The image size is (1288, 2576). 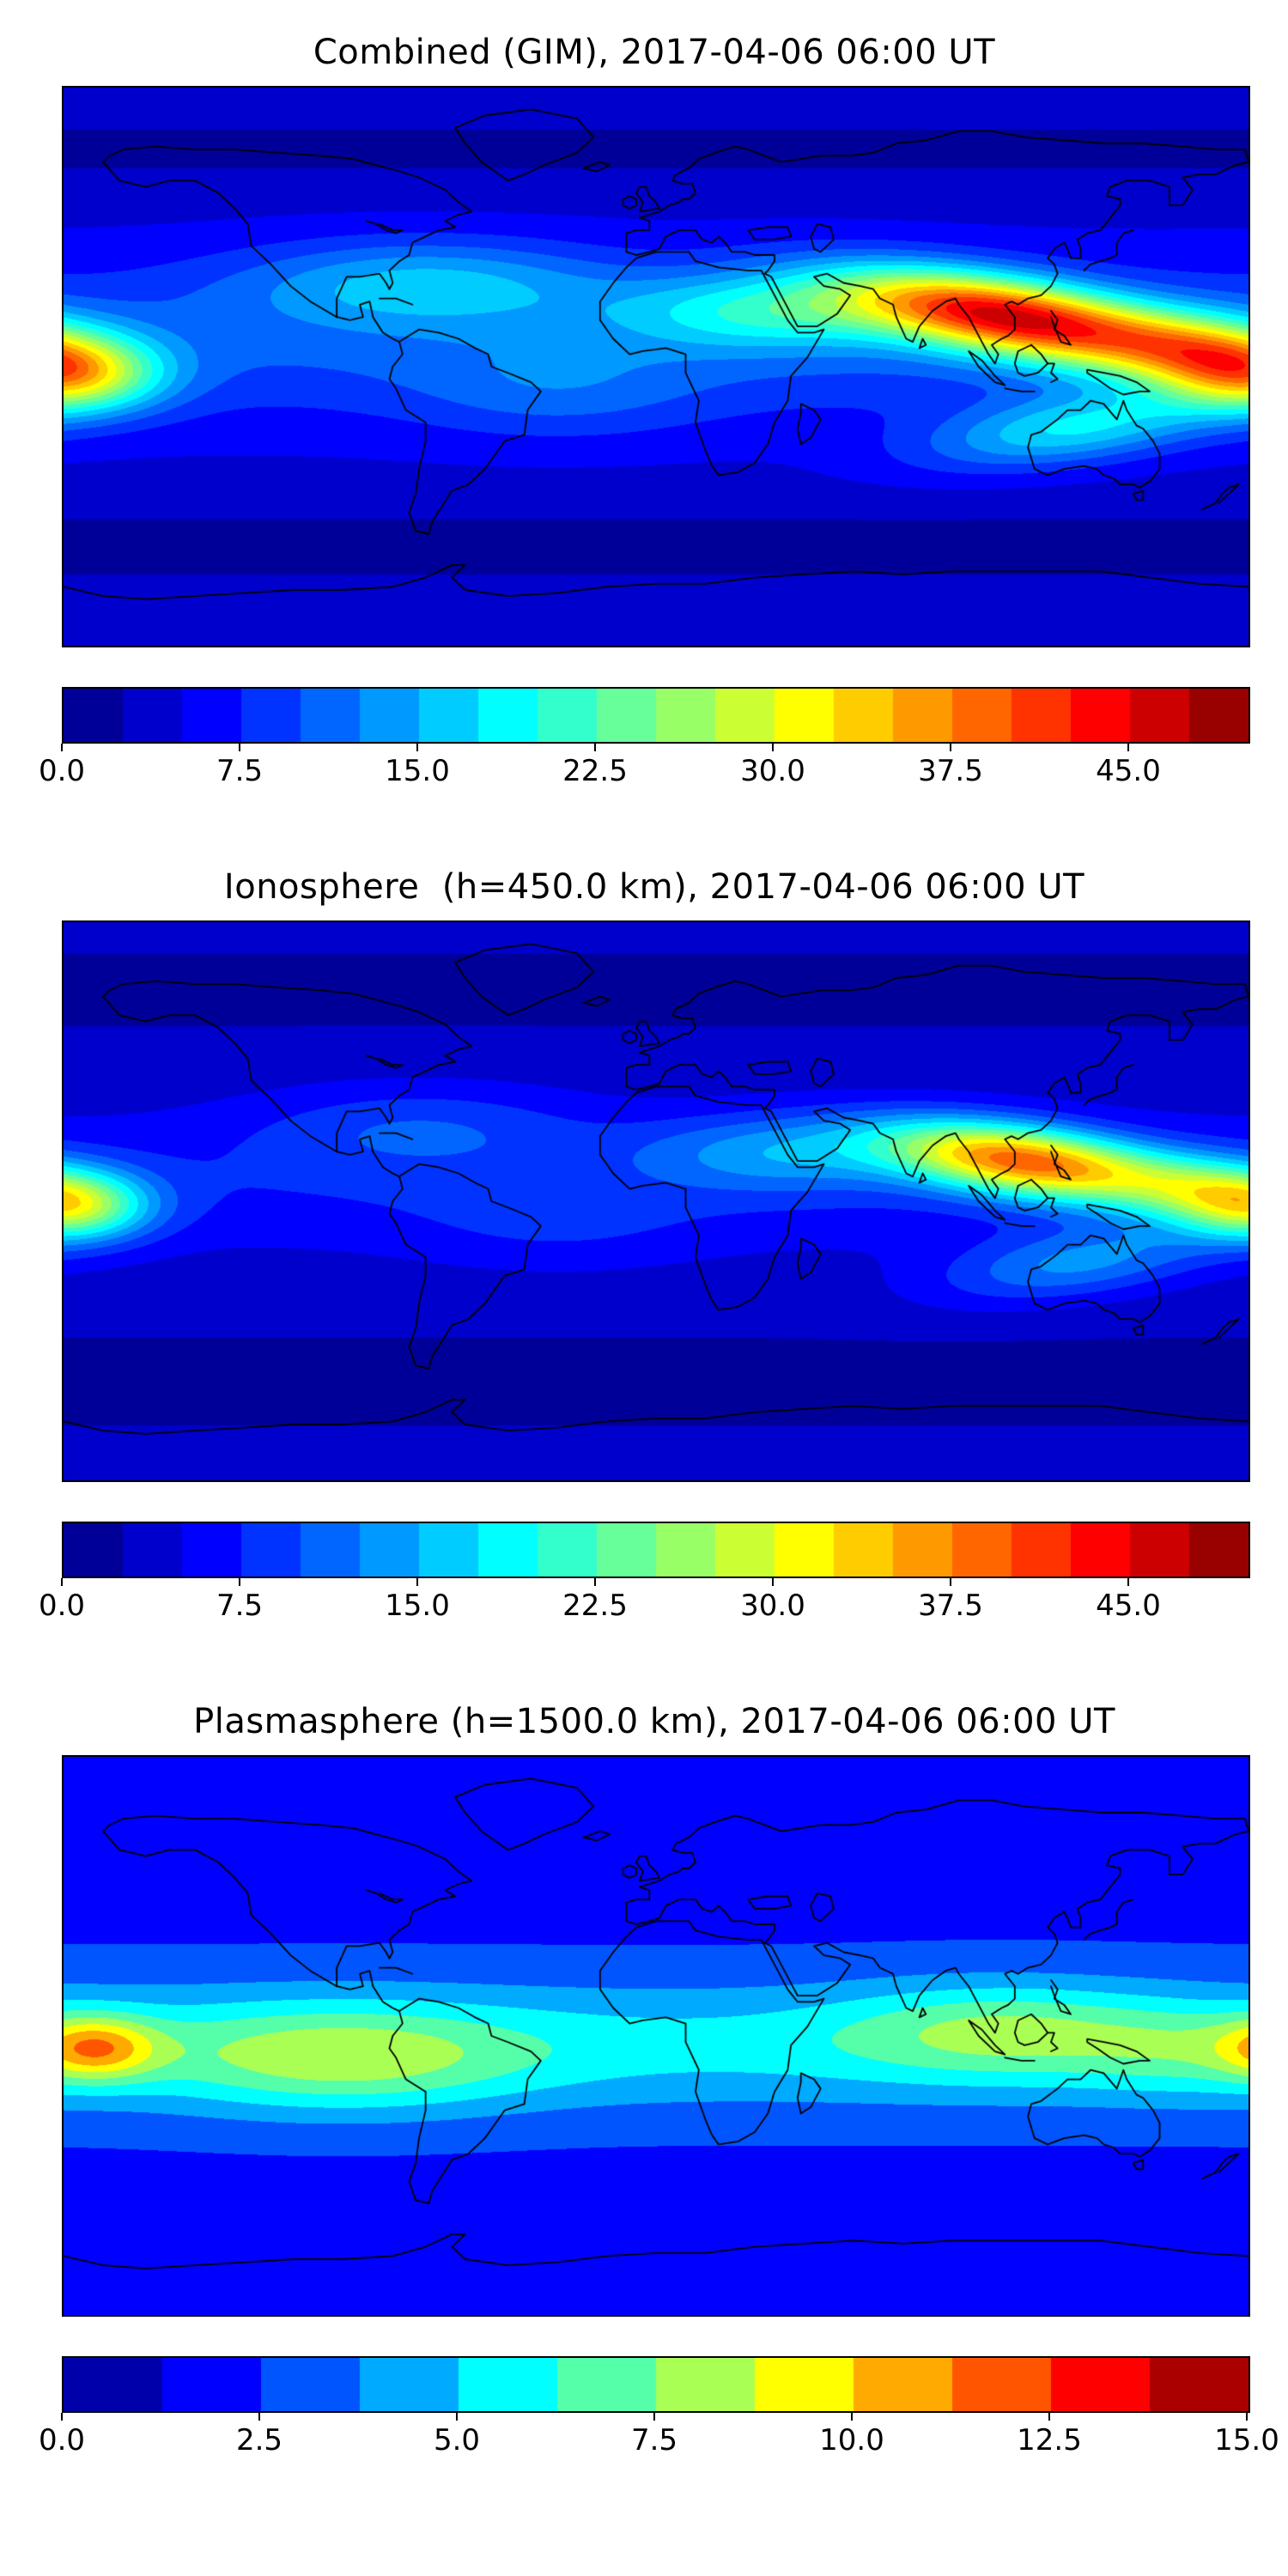 I want to click on colorbar-tick-label: 12.5, so click(x=1049, y=2441).